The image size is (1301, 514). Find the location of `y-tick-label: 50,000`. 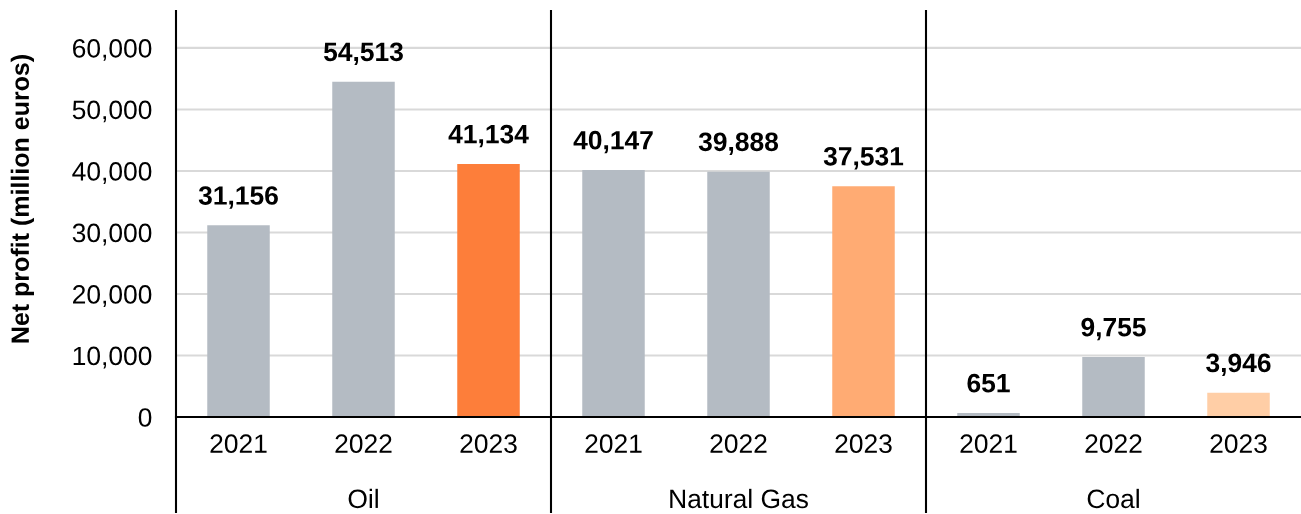

y-tick-label: 50,000 is located at coordinates (112, 111).